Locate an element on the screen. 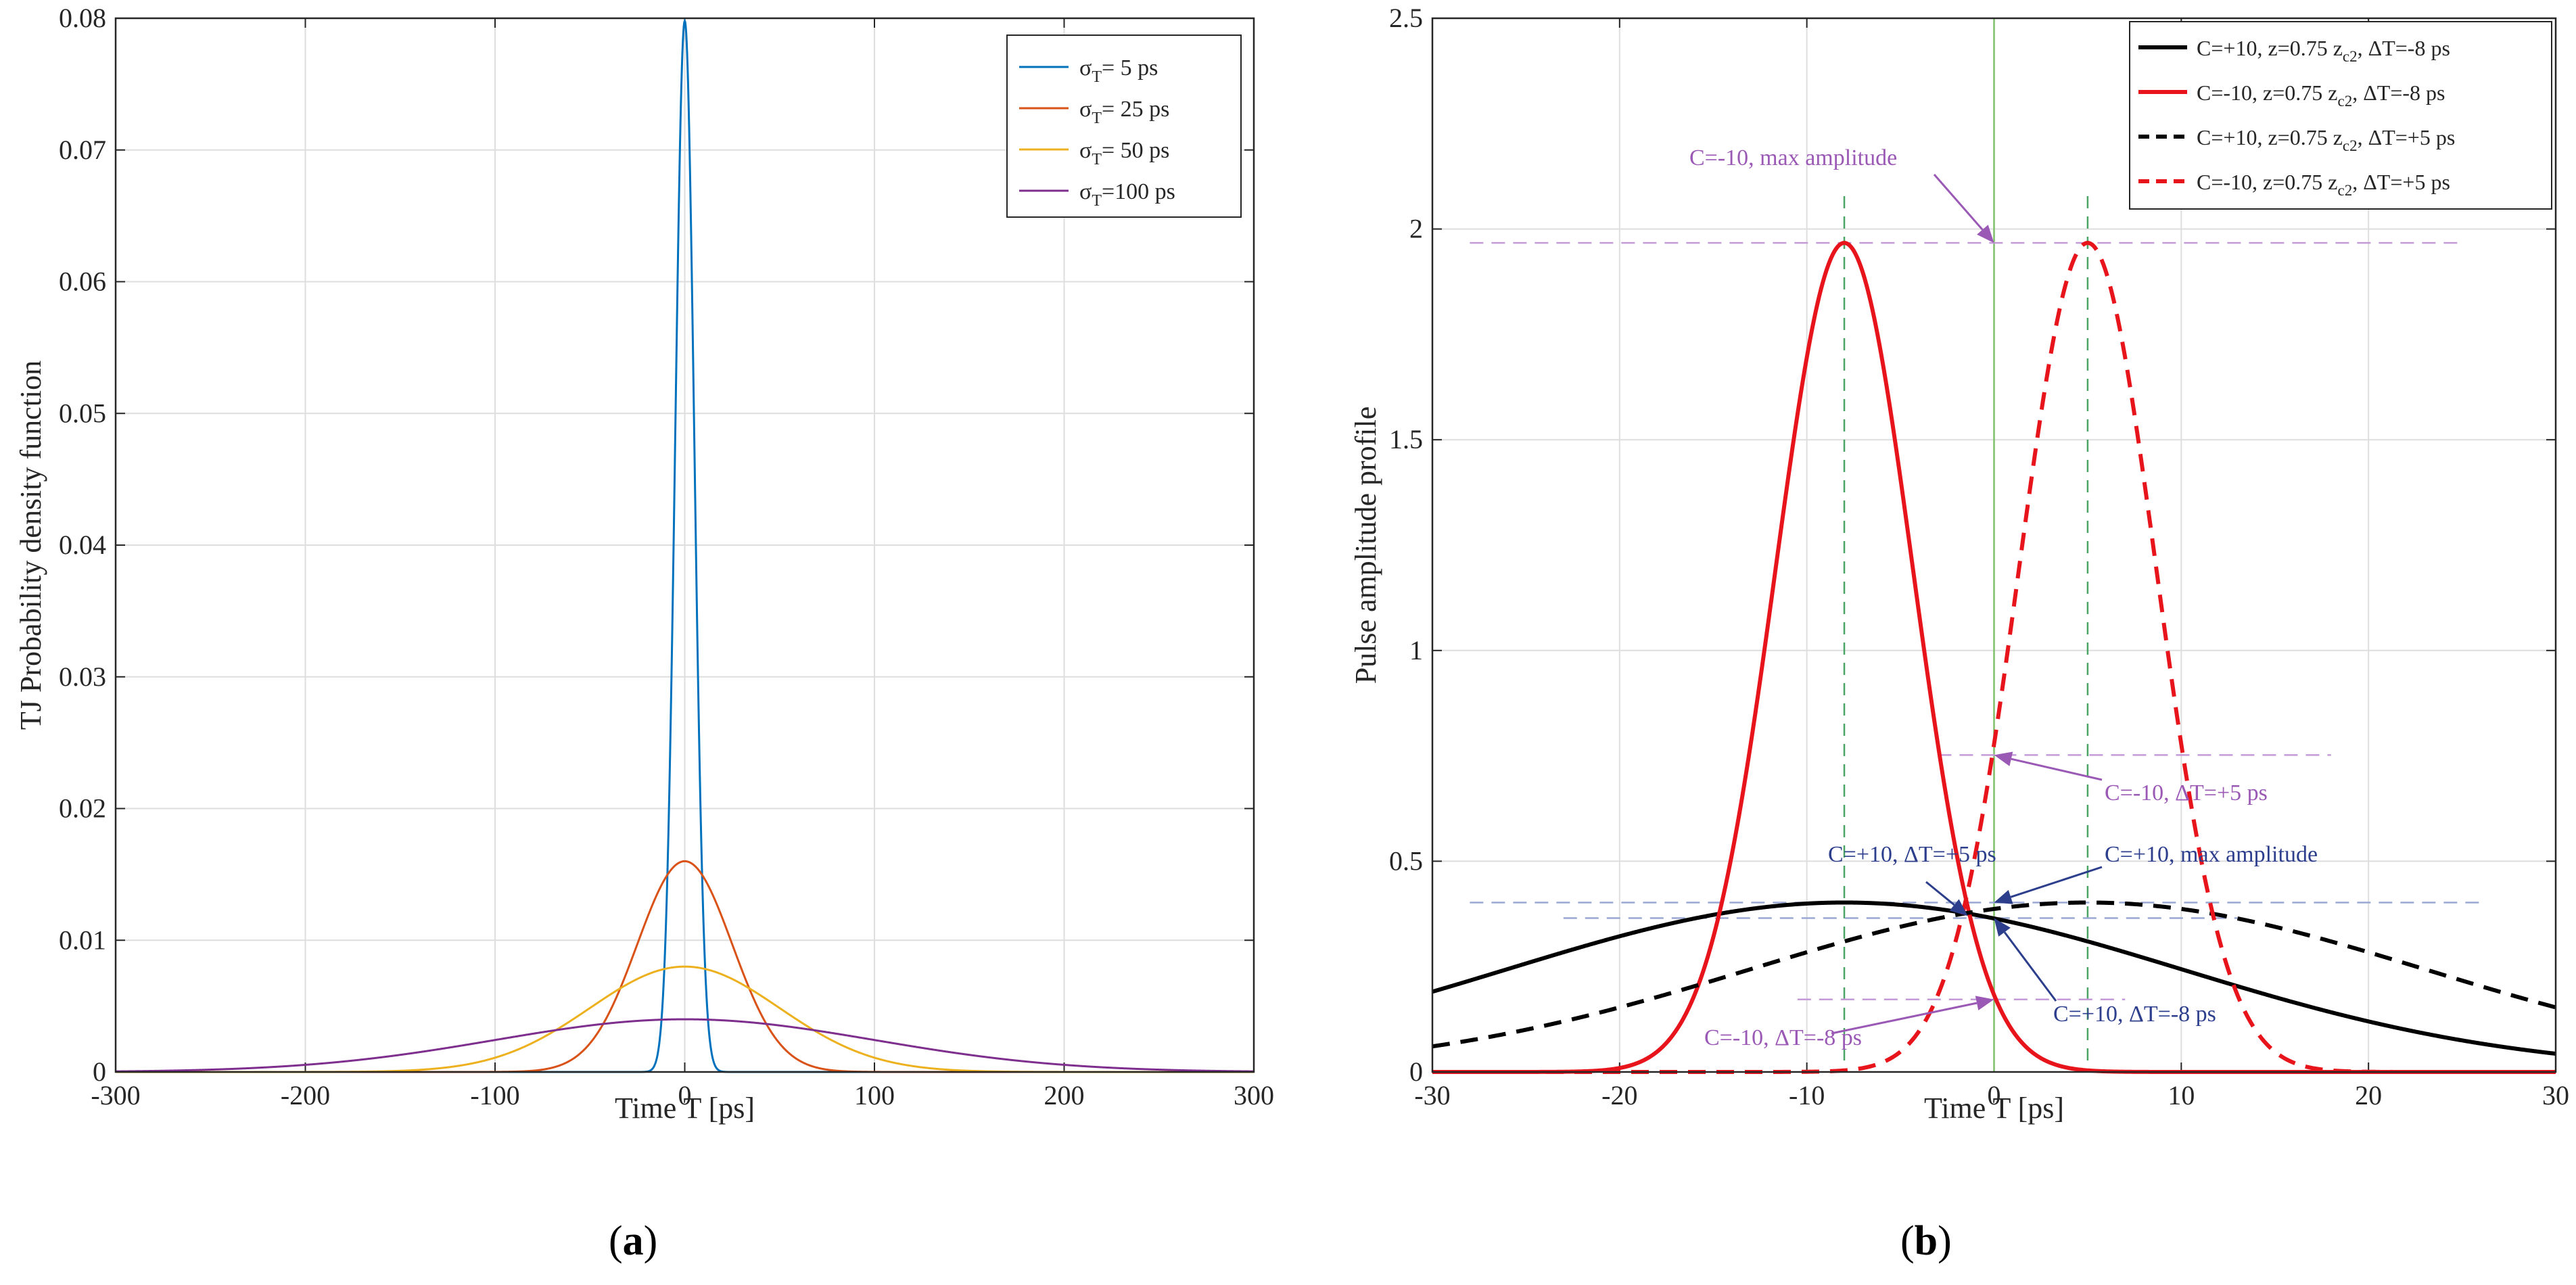  x-tick-label: 10 is located at coordinates (2181, 1095).